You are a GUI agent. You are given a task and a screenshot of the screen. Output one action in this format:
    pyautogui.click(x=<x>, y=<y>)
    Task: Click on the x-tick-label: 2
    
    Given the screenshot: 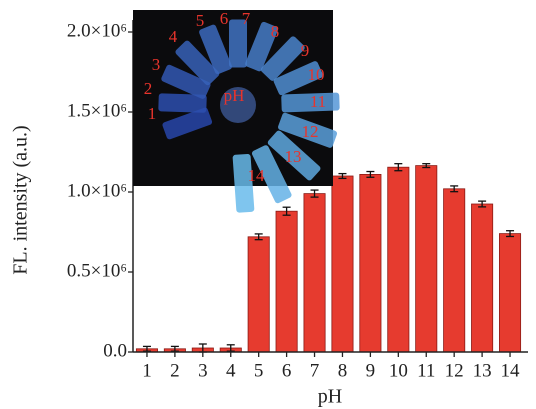 What is the action you would take?
    pyautogui.click(x=175, y=370)
    